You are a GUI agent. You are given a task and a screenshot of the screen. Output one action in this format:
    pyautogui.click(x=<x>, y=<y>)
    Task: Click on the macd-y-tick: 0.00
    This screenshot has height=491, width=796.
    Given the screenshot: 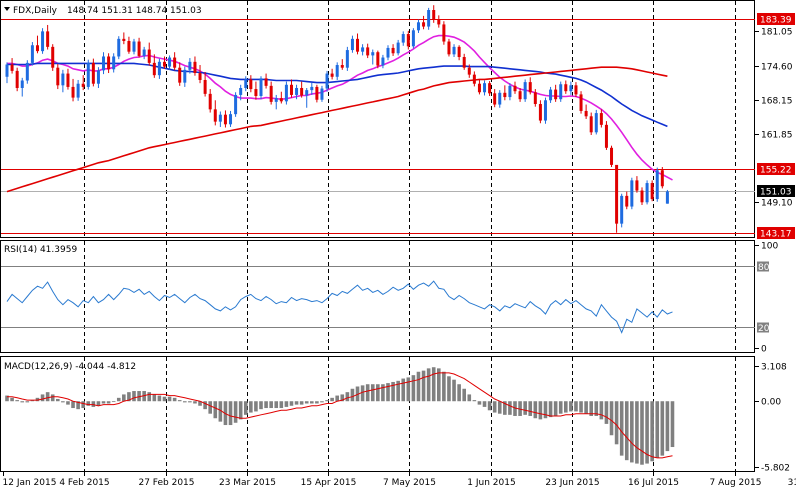 What is the action you would take?
    pyautogui.click(x=771, y=403)
    